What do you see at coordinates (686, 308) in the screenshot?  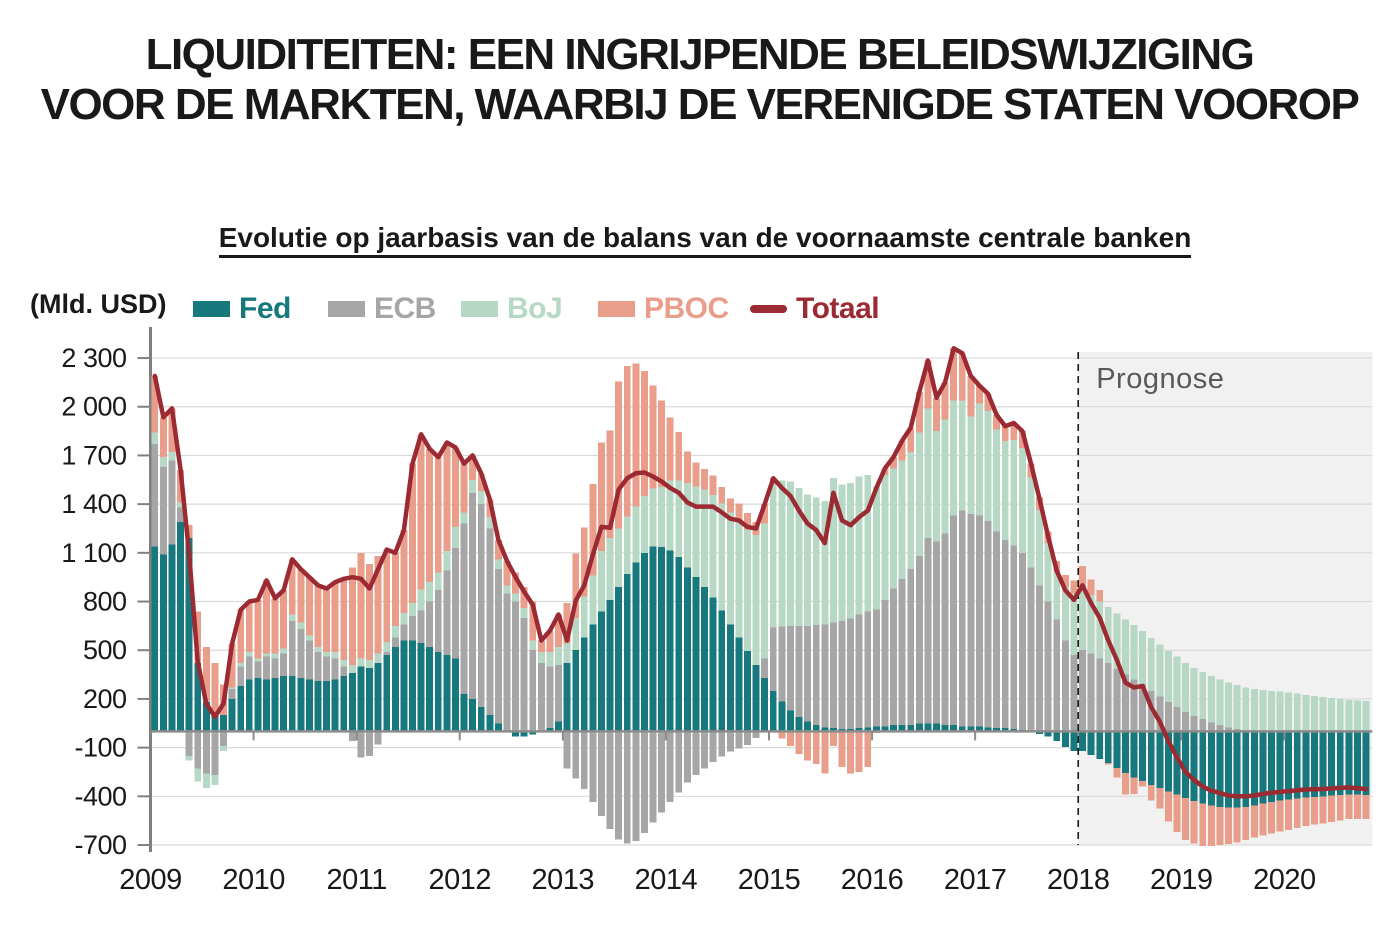 I see `legend-label-pboc: PBOC` at bounding box center [686, 308].